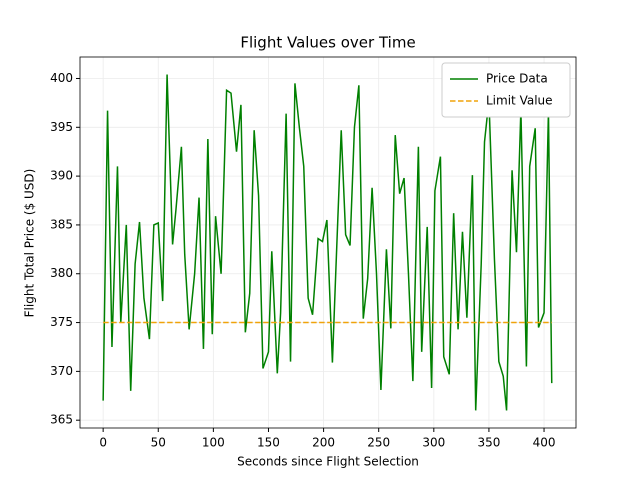 The image size is (640, 484). I want to click on x-tick-label: 350, so click(488, 443).